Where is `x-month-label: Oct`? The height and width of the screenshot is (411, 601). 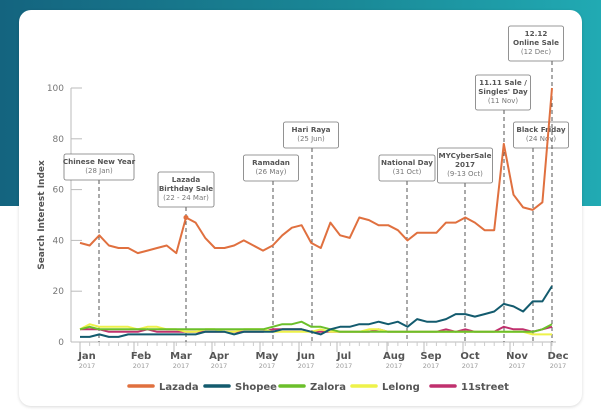 x-month-label: Oct is located at coordinates (469, 356).